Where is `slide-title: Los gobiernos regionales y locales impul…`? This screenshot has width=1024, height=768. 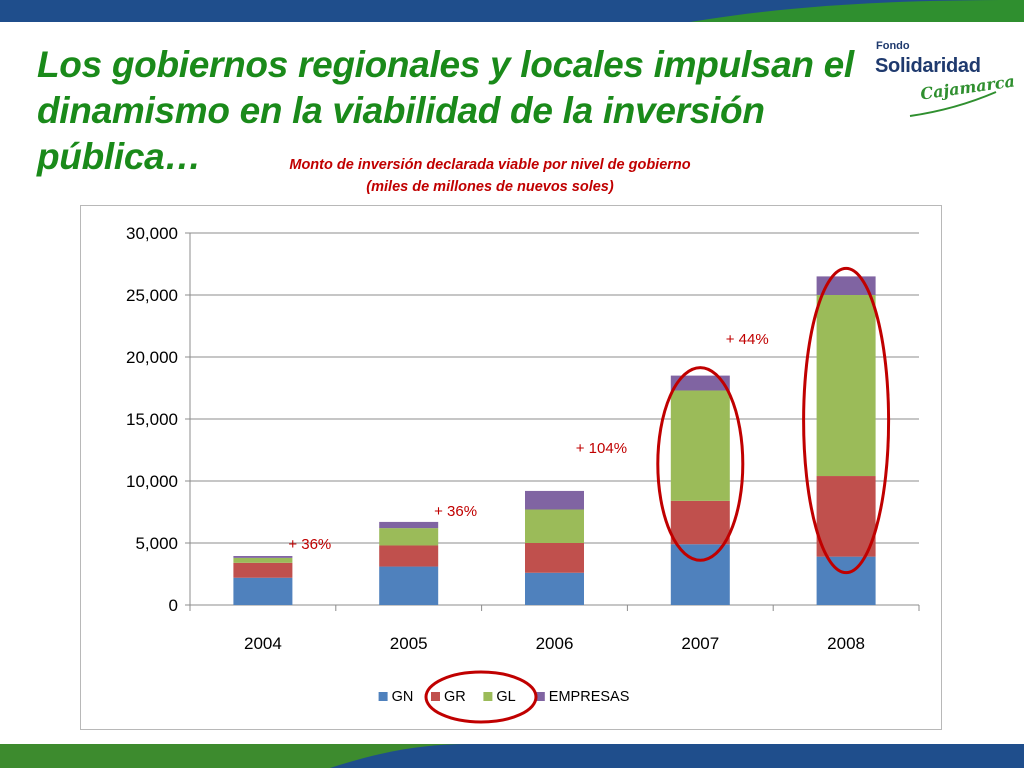
slide-title: Los gobiernos regionales y locales impul… is located at coordinates (445, 110).